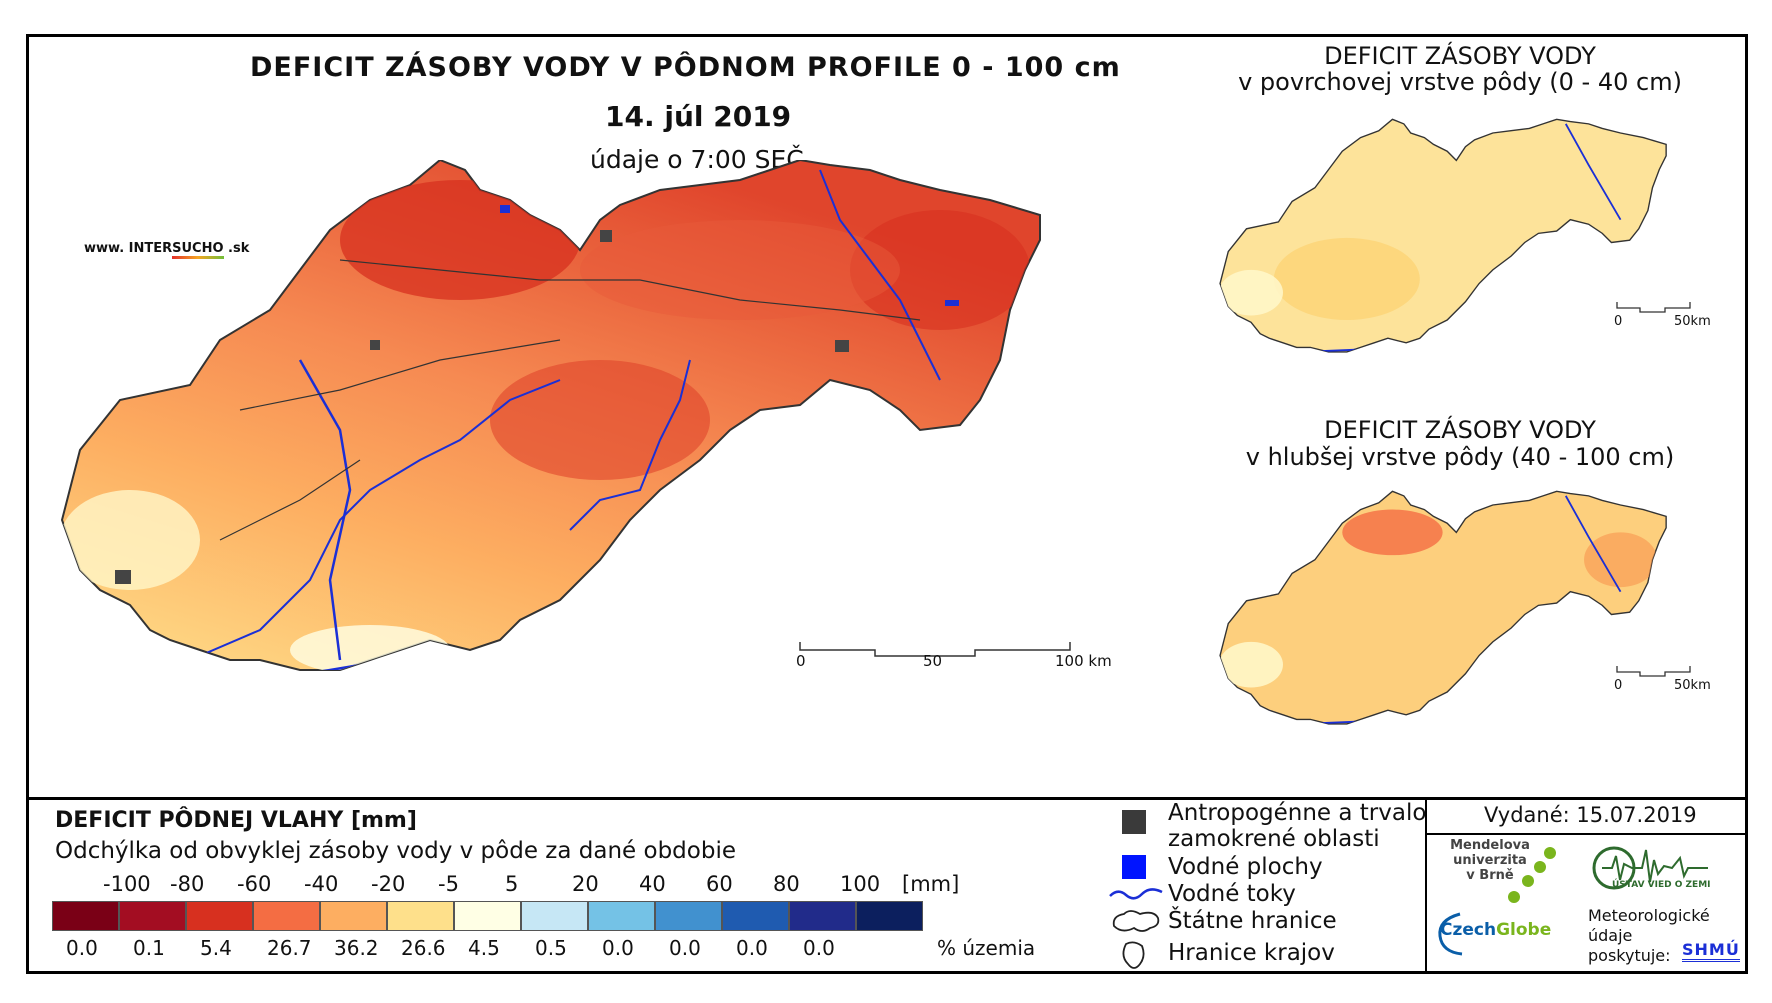 The image size is (1772, 1003). What do you see at coordinates (448, 884) in the screenshot?
I see `legend-tick-label: -5` at bounding box center [448, 884].